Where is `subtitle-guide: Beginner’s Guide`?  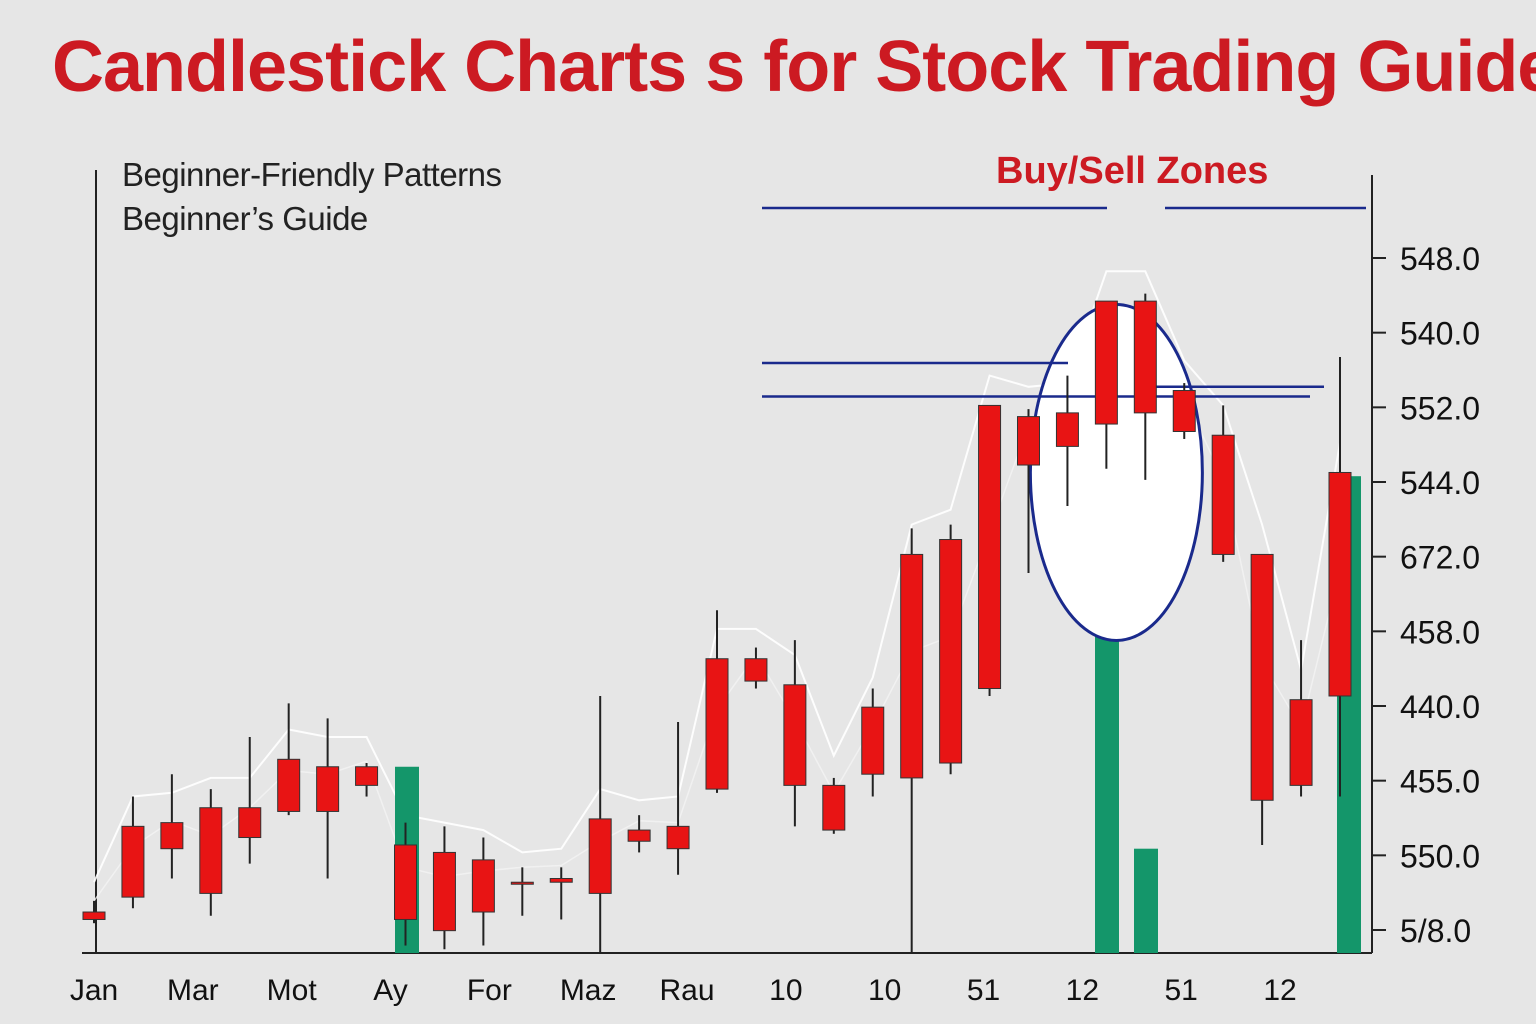 subtitle-guide: Beginner’s Guide is located at coordinates (245, 218).